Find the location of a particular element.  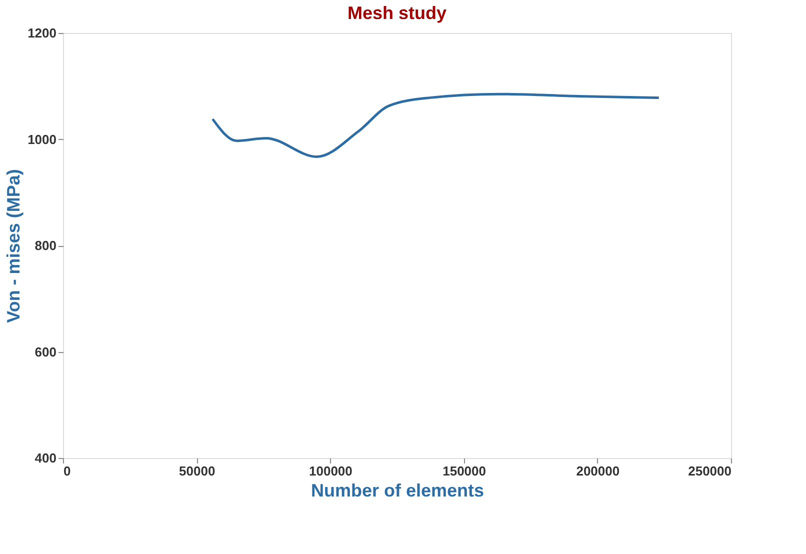

y-tick-label: 400 is located at coordinates (45, 458).